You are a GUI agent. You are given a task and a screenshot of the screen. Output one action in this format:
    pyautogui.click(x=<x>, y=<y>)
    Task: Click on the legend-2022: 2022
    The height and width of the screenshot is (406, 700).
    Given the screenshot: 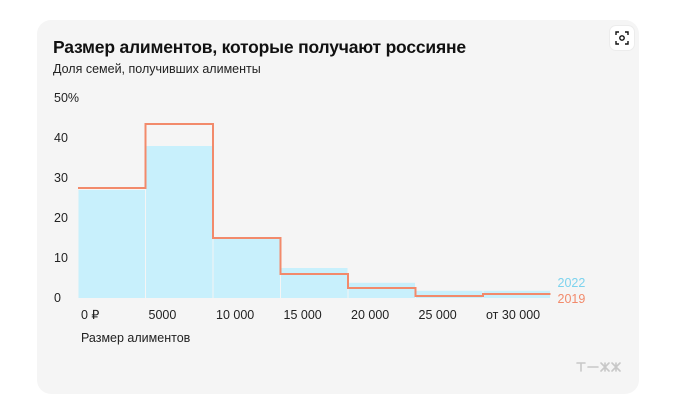 What is the action you would take?
    pyautogui.click(x=572, y=283)
    